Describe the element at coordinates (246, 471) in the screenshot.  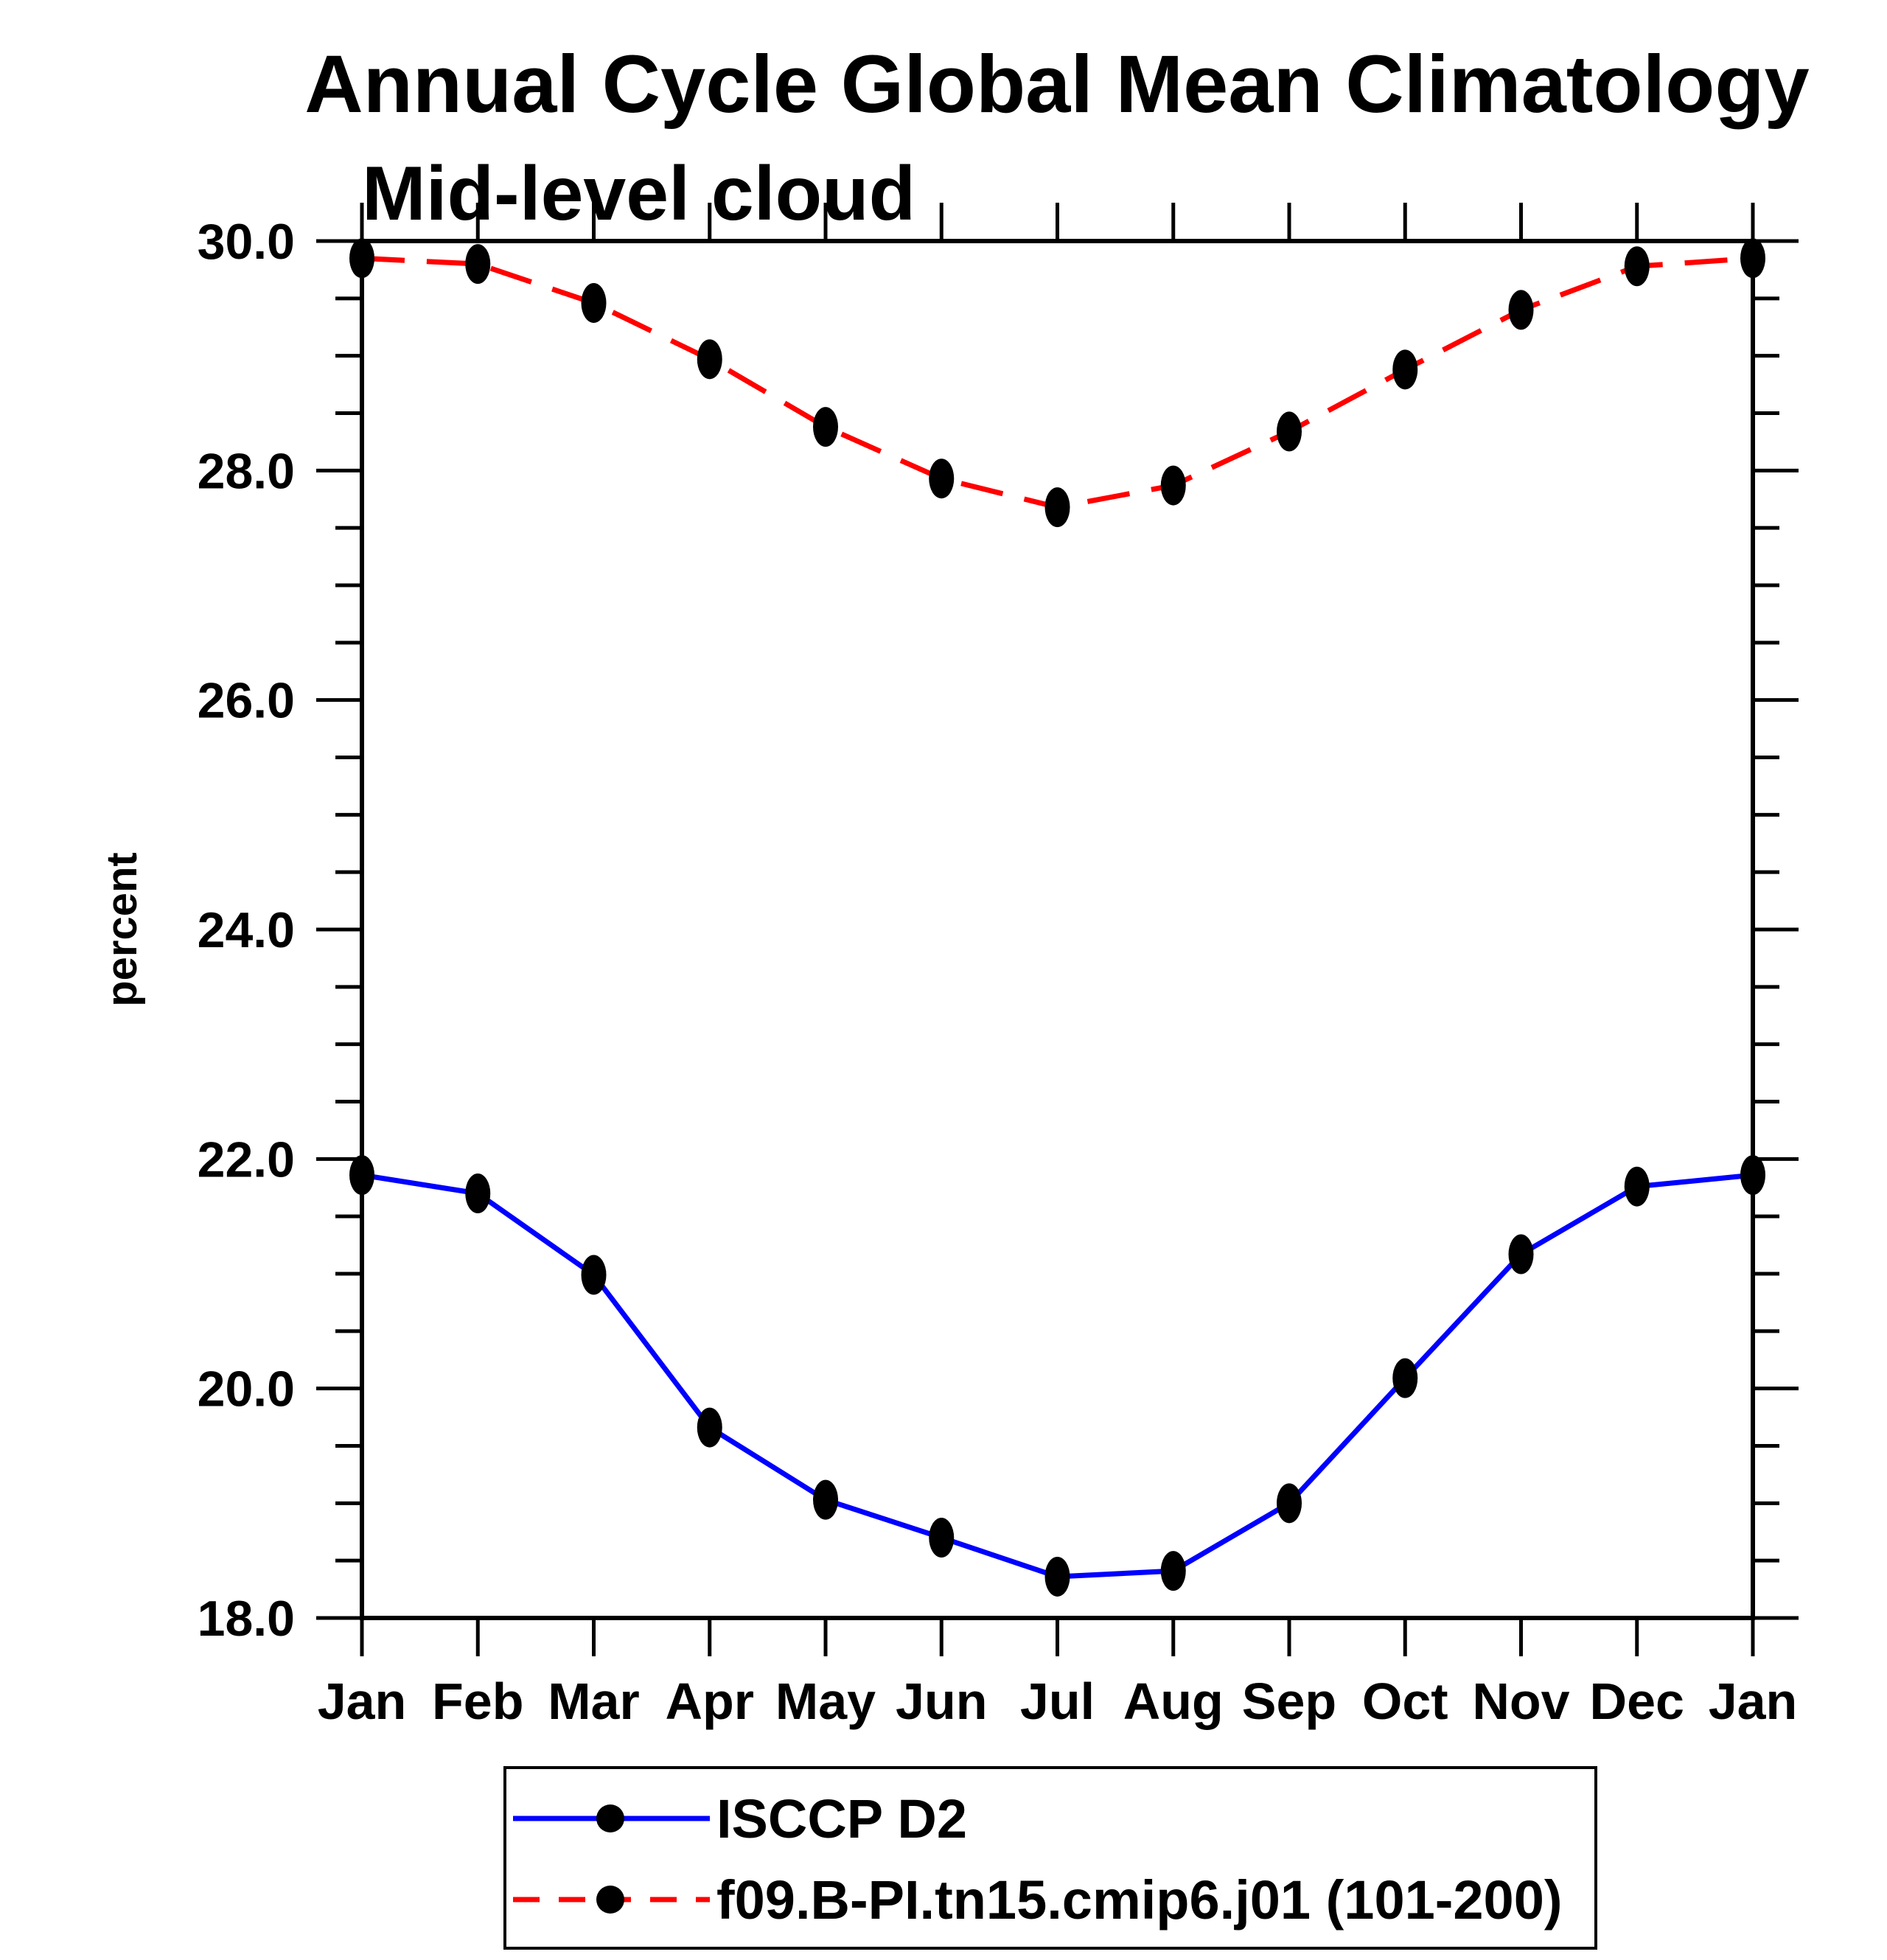
I see `y-tick-label: 28.0` at that location.